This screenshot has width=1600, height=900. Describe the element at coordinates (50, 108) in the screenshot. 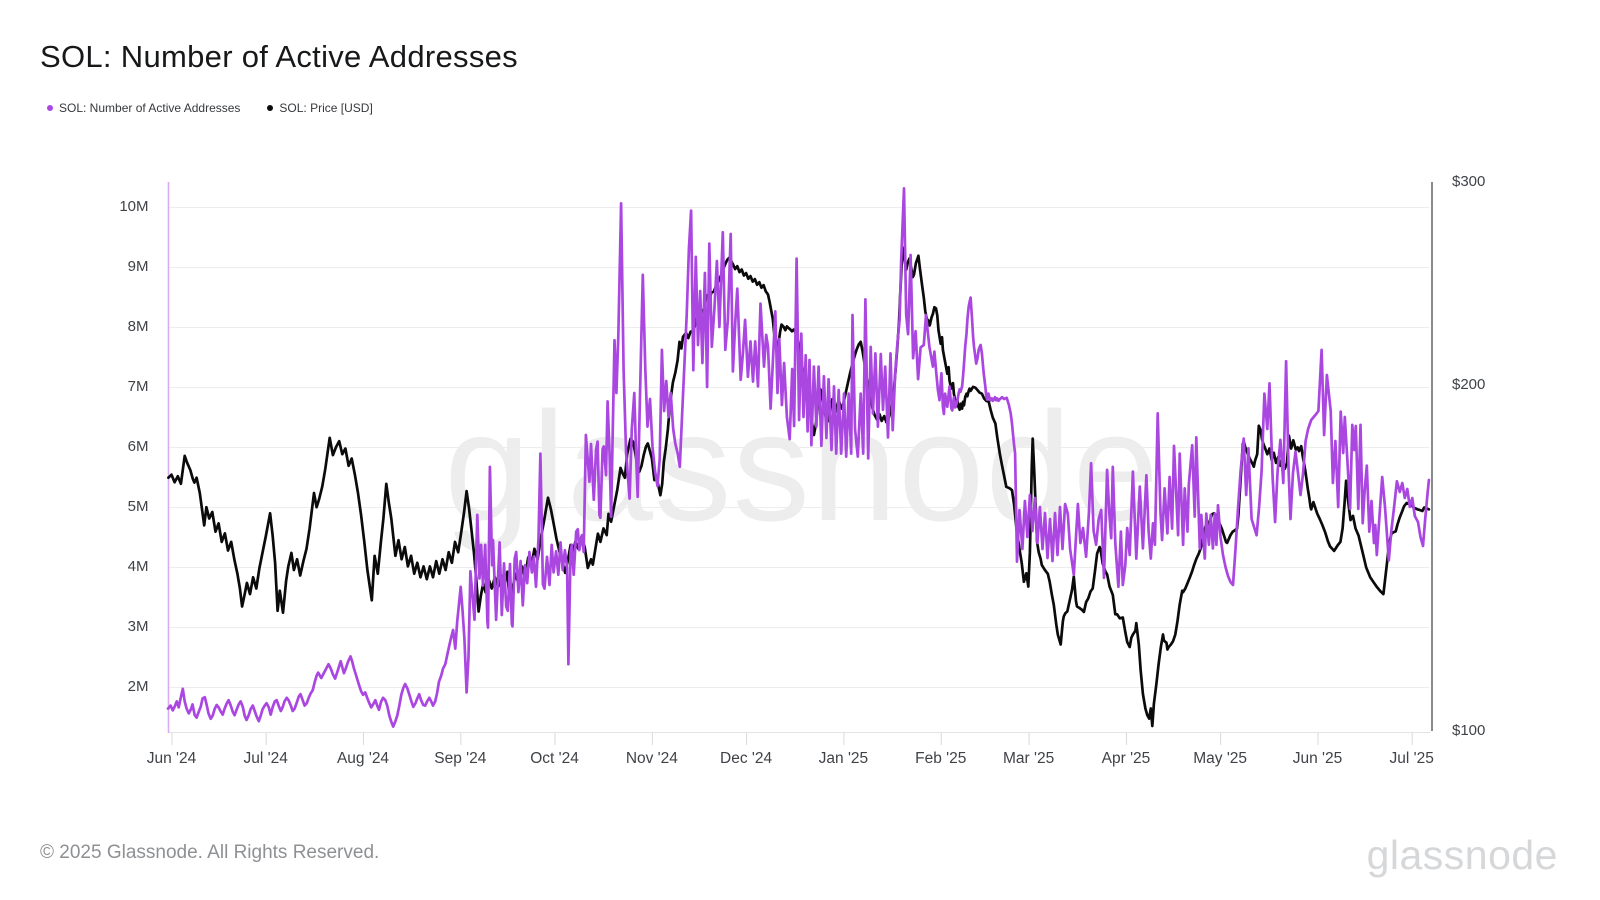

I see `legend-dot-active-addresses-icon` at that location.